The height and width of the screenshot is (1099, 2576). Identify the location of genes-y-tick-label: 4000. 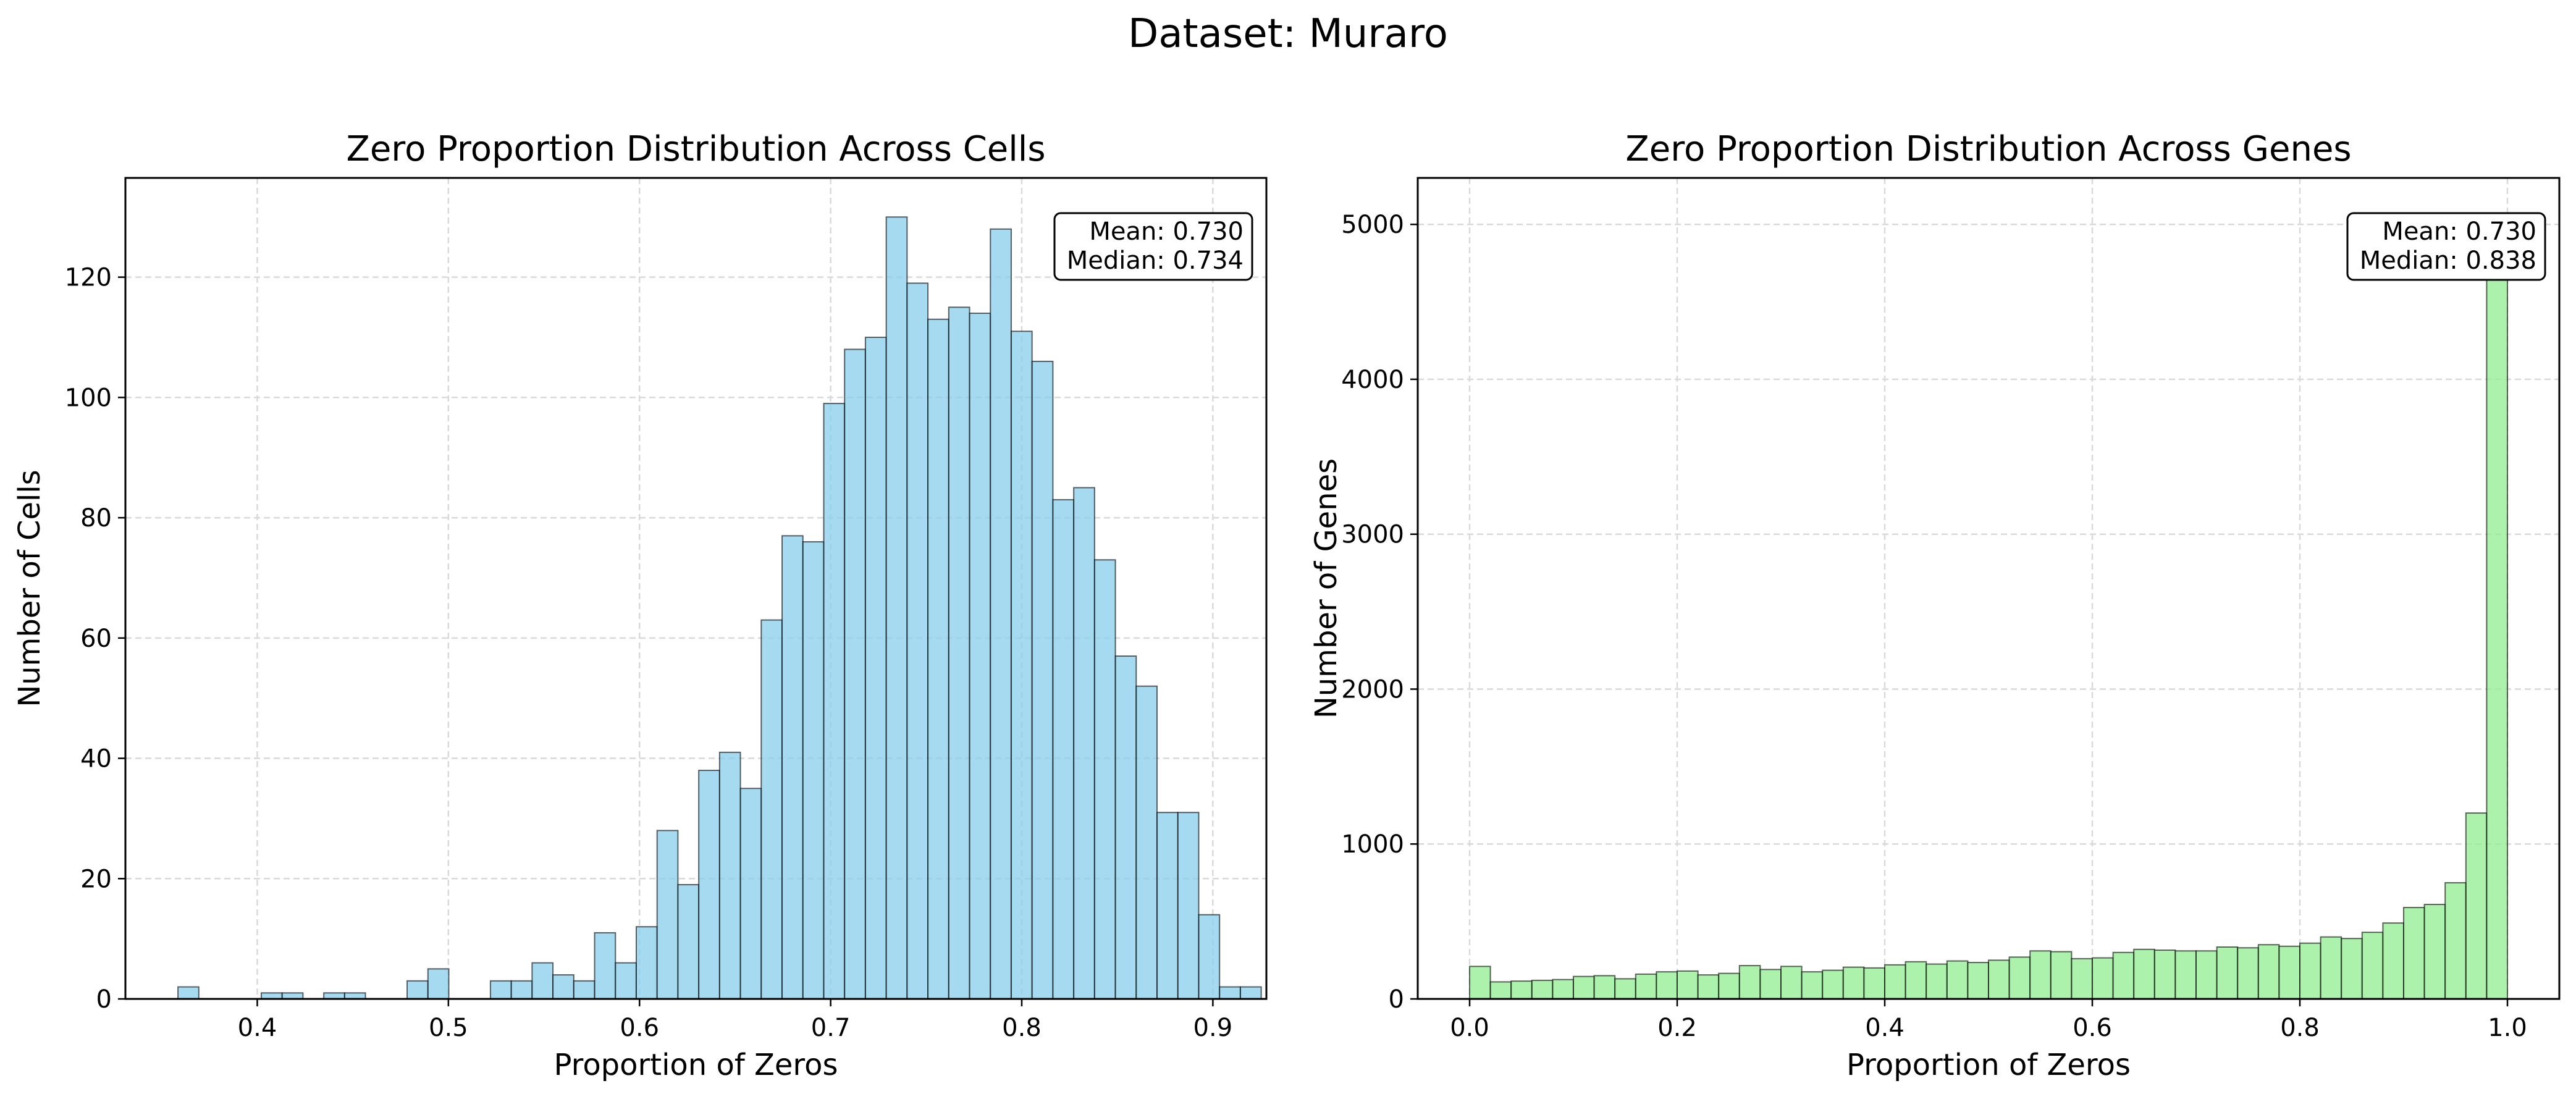
(1372, 380).